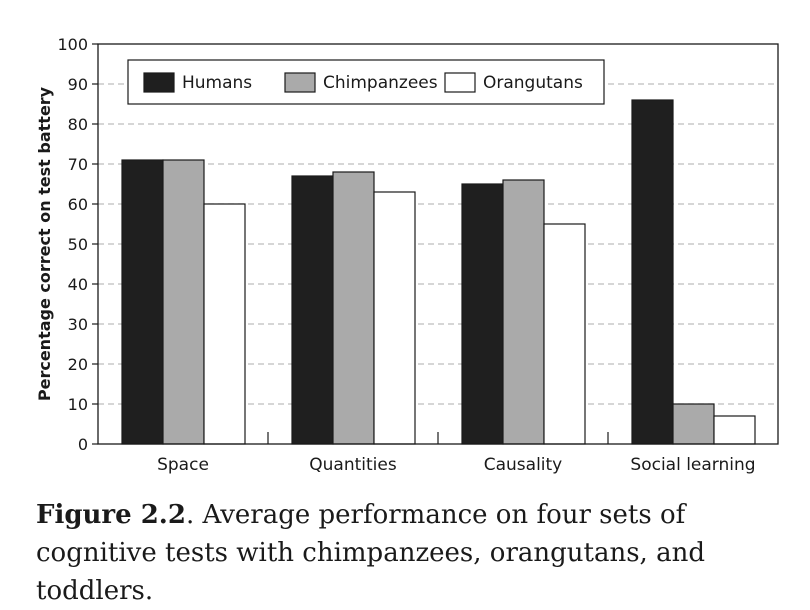  What do you see at coordinates (72, 44) in the screenshot?
I see `y-tick-label: 100` at bounding box center [72, 44].